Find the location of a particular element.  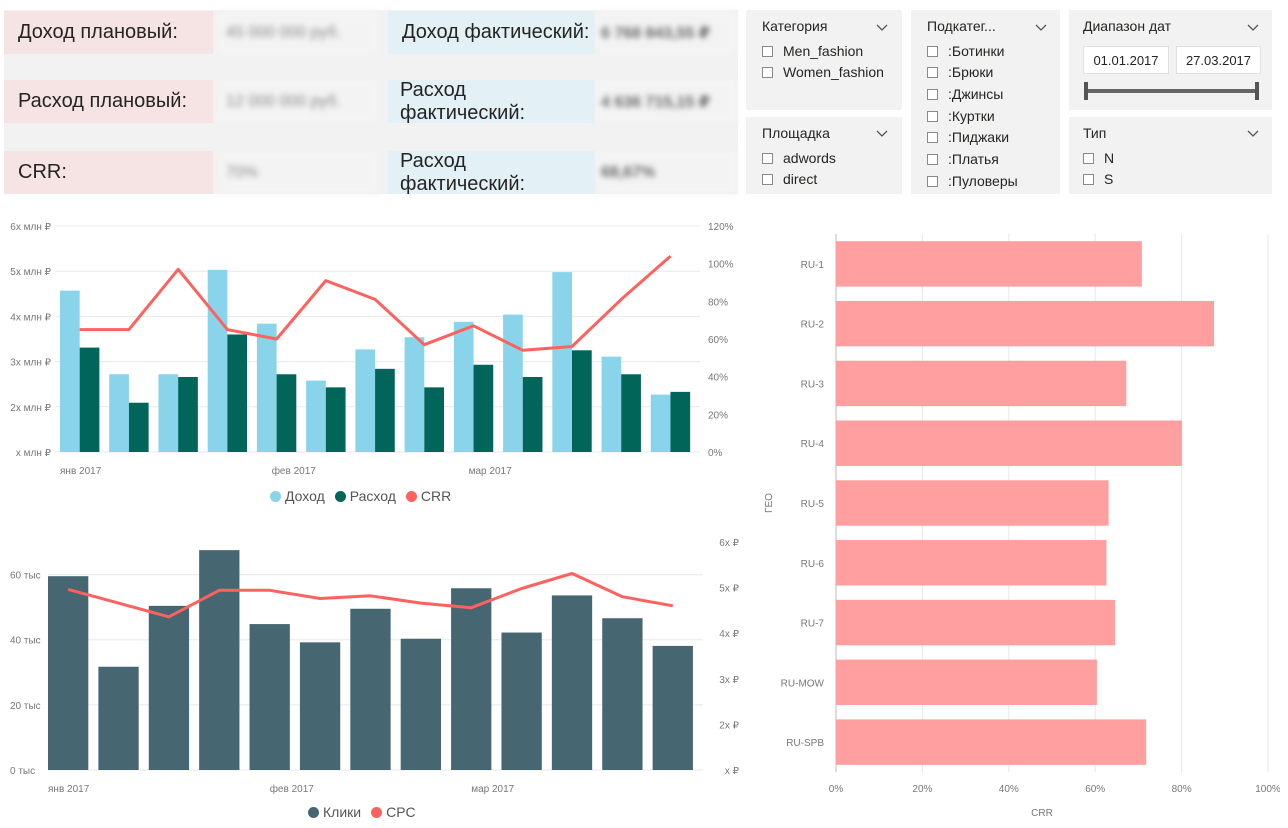

x-tick-label: 60% is located at coordinates (1095, 789).